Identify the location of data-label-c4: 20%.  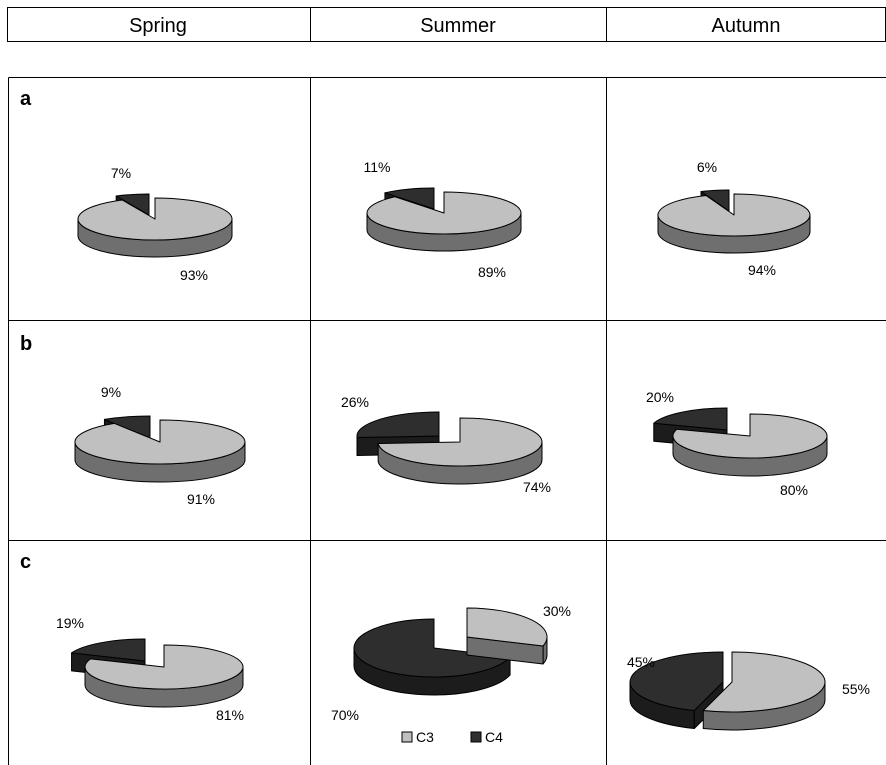
(660, 397).